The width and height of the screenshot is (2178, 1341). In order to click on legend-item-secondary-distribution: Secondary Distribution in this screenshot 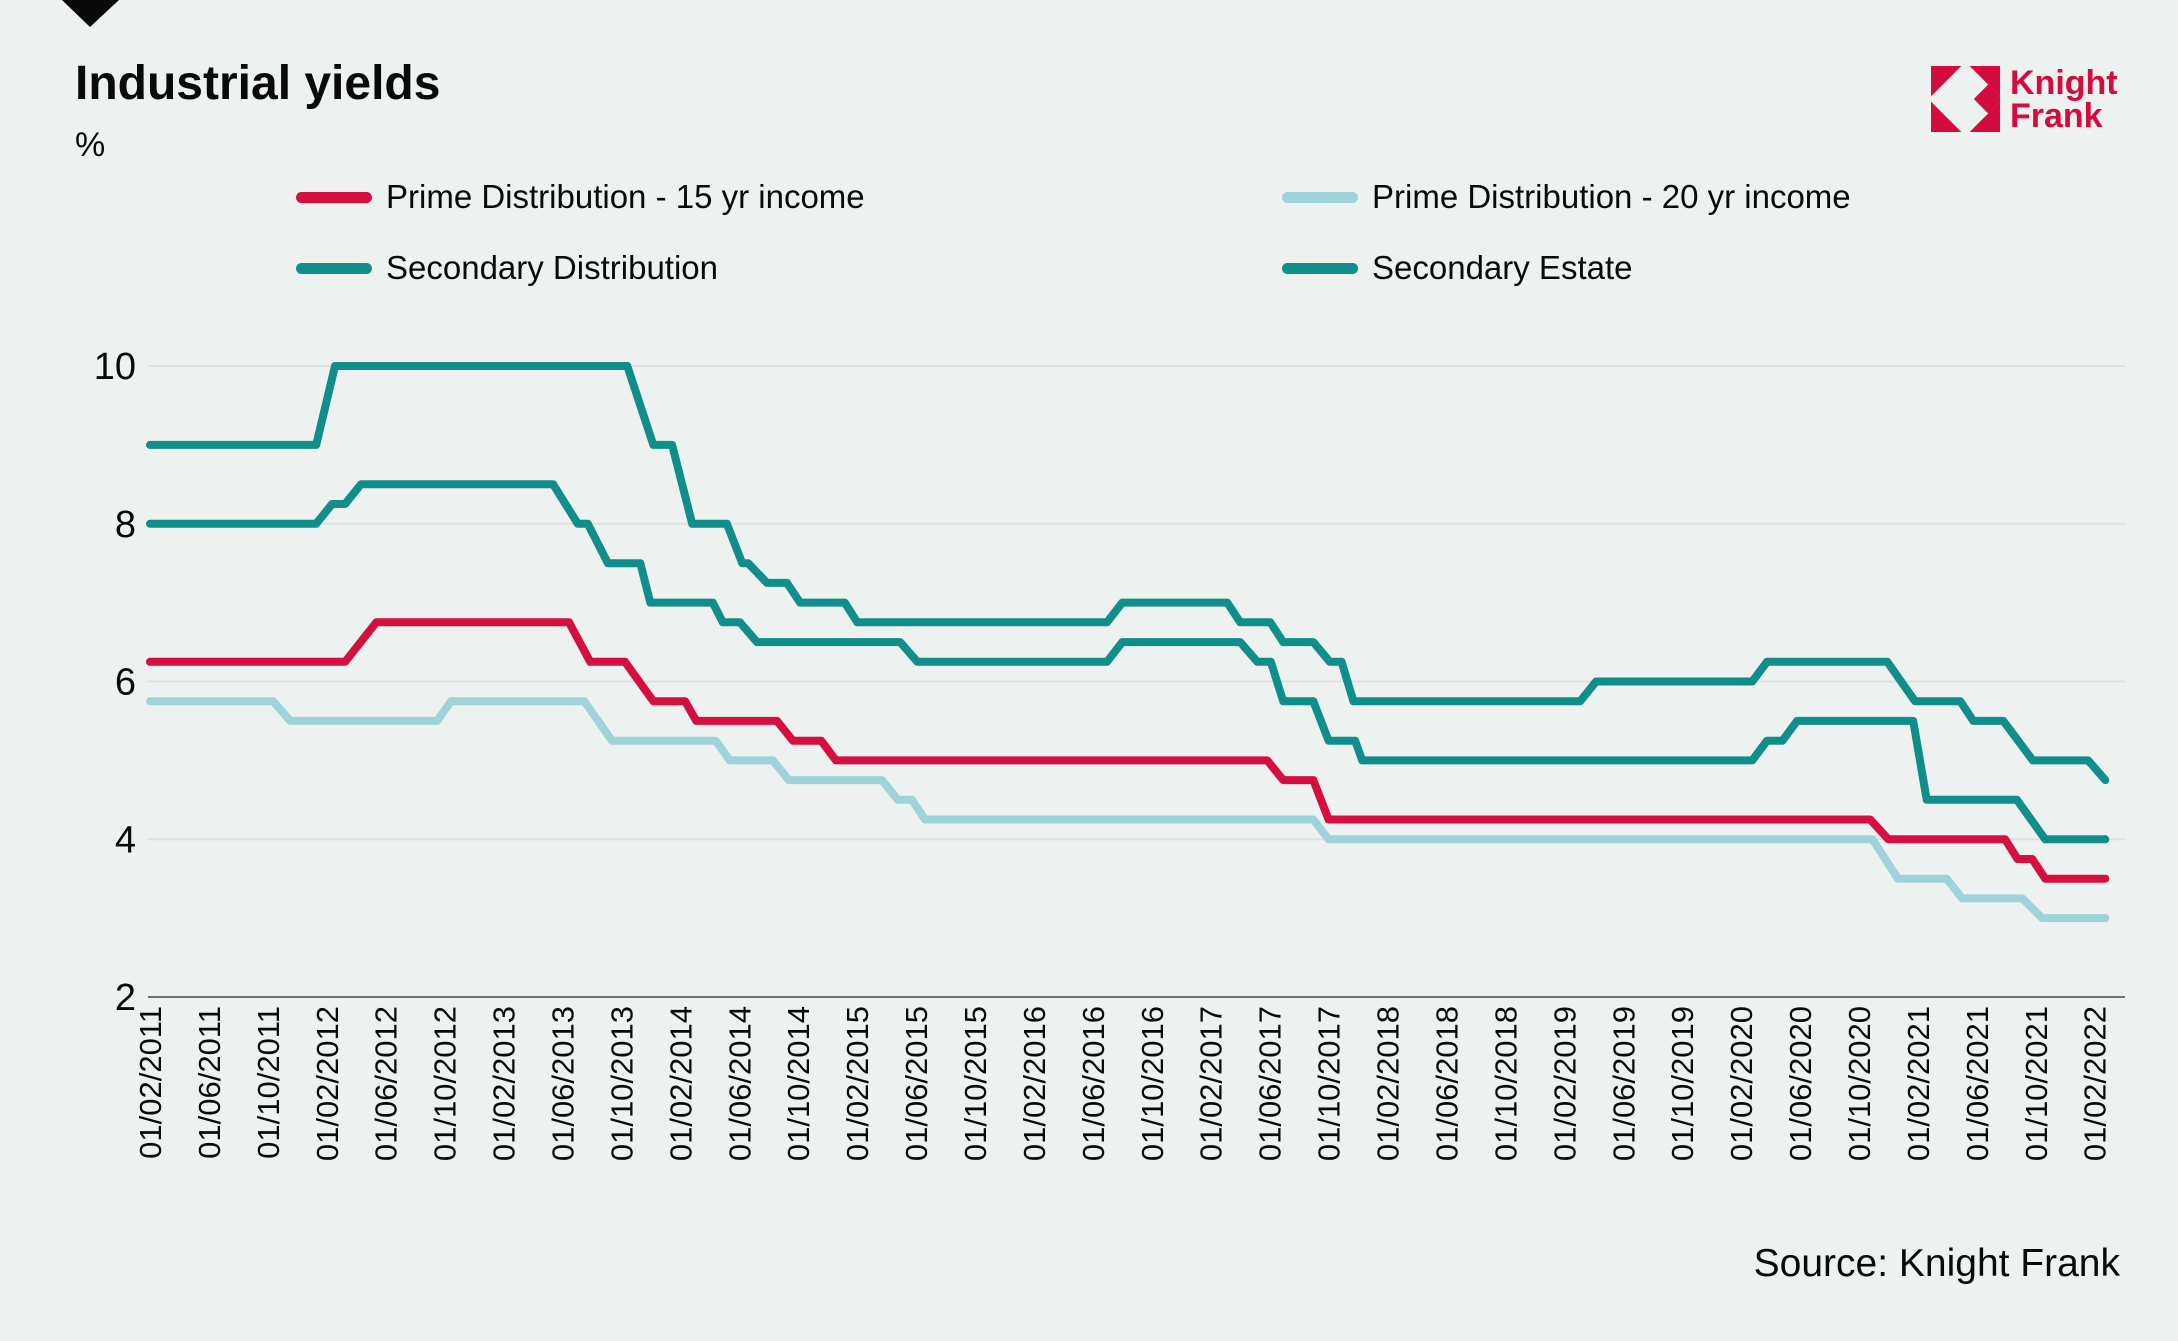, I will do `click(507, 267)`.